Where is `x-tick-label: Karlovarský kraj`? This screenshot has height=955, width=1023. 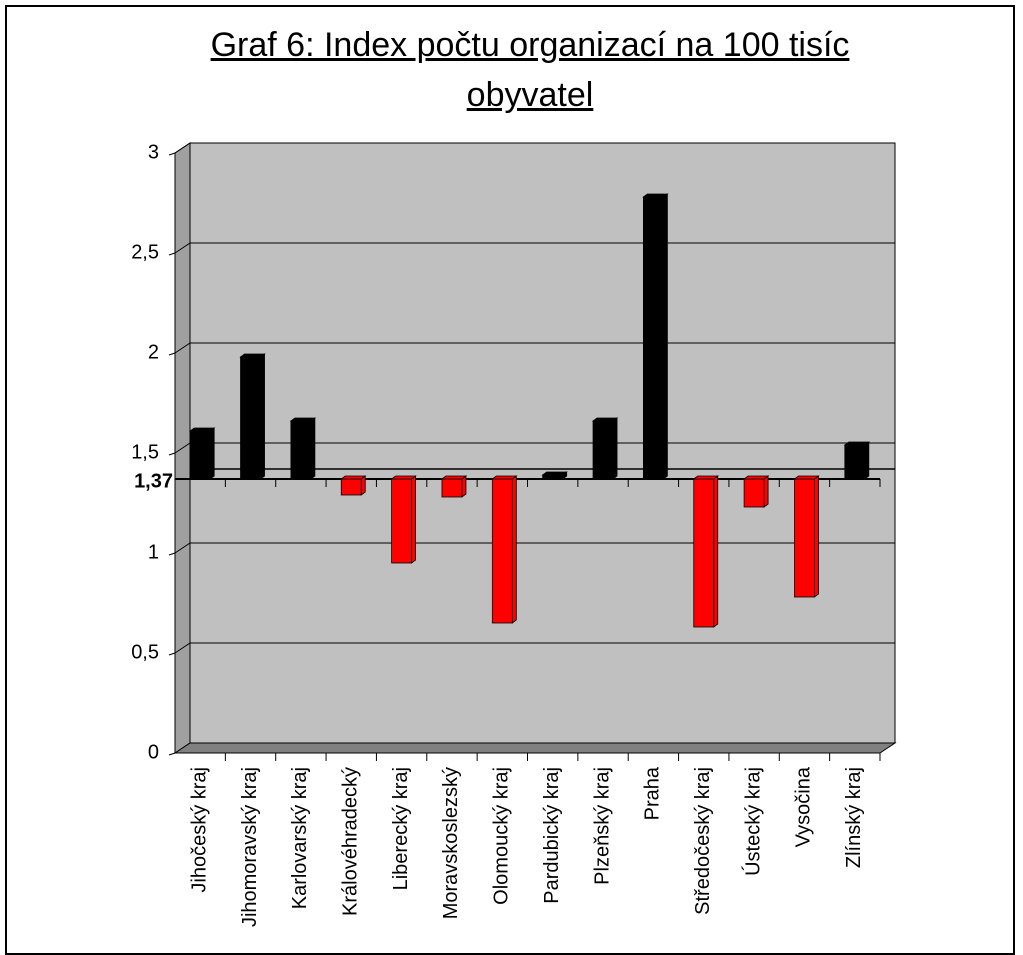
x-tick-label: Karlovarský kraj is located at coordinates (300, 838).